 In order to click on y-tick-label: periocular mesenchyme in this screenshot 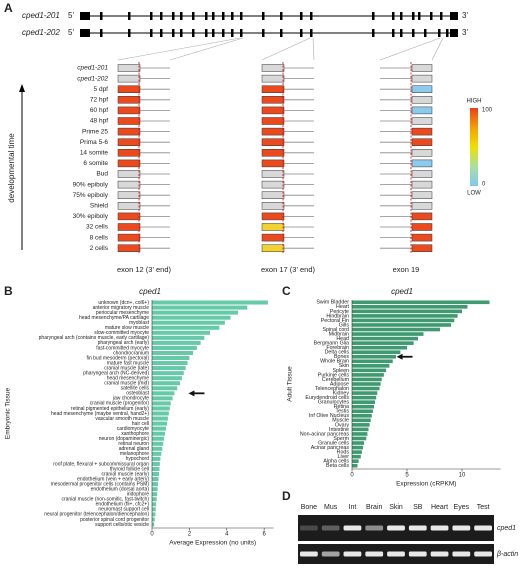, I will do `click(122, 313)`.